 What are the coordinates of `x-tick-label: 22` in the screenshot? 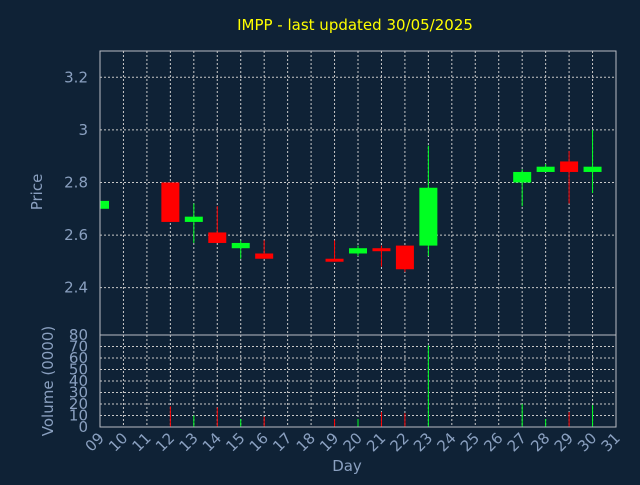 It's located at (400, 442).